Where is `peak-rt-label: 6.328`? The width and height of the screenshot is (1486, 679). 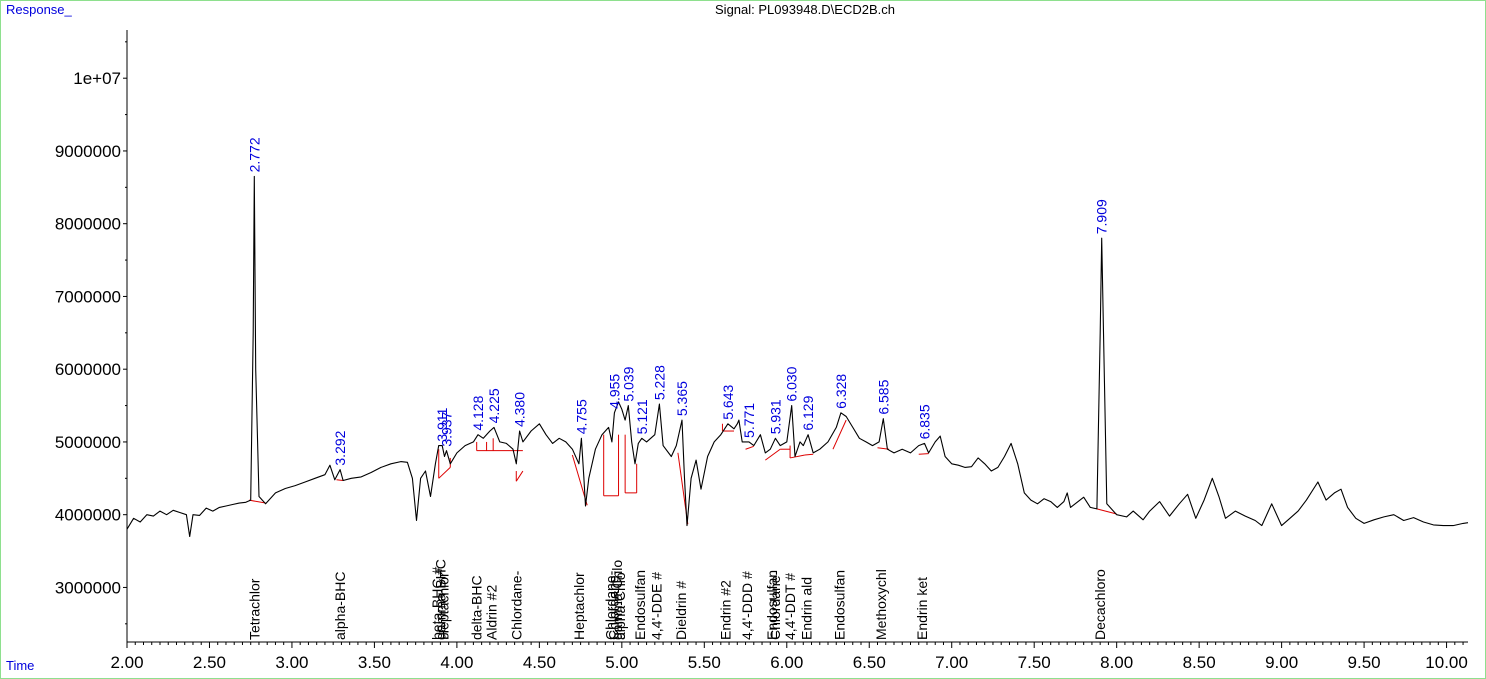 peak-rt-label: 6.328 is located at coordinates (841, 391).